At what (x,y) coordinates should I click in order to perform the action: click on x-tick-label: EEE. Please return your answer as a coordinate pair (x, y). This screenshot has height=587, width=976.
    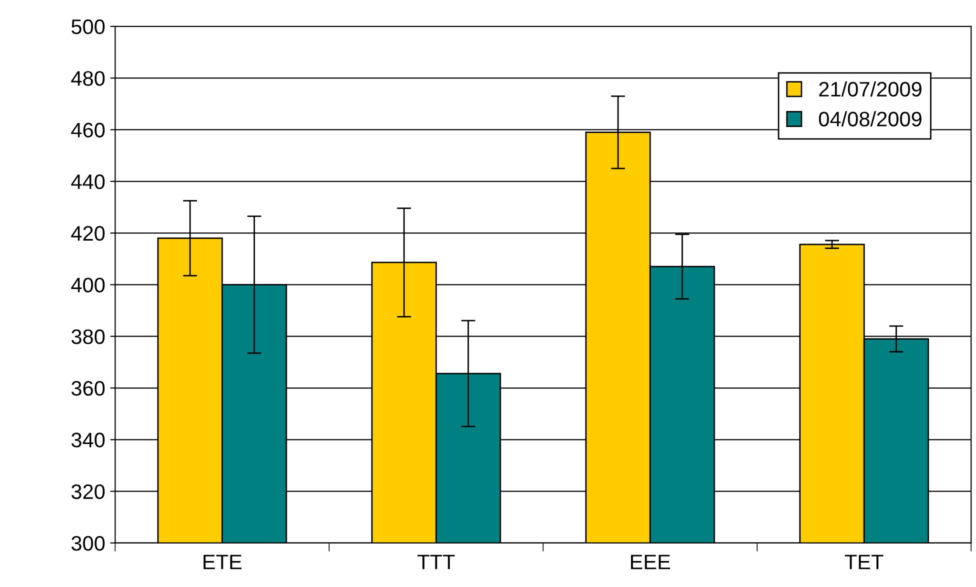
    Looking at the image, I should click on (650, 562).